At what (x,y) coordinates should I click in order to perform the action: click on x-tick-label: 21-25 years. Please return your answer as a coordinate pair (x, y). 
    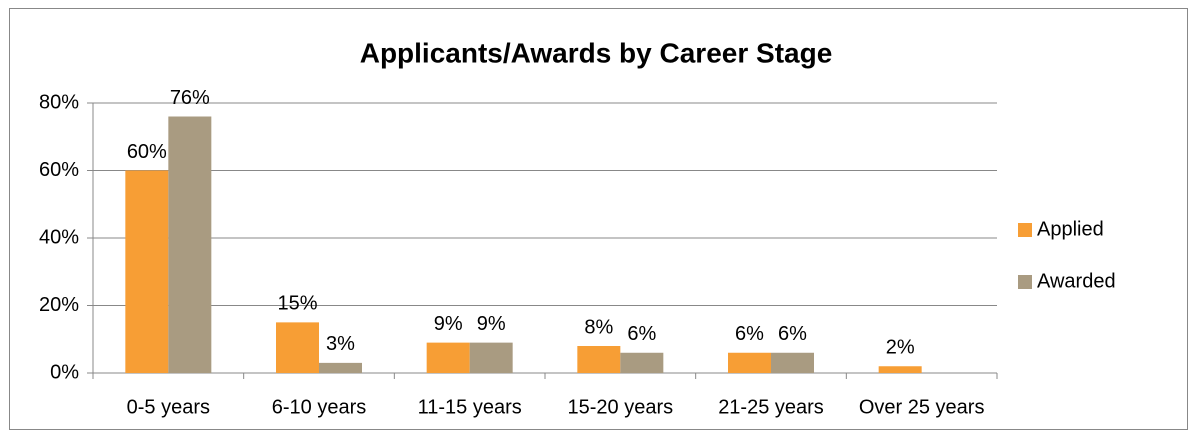
    Looking at the image, I should click on (771, 407).